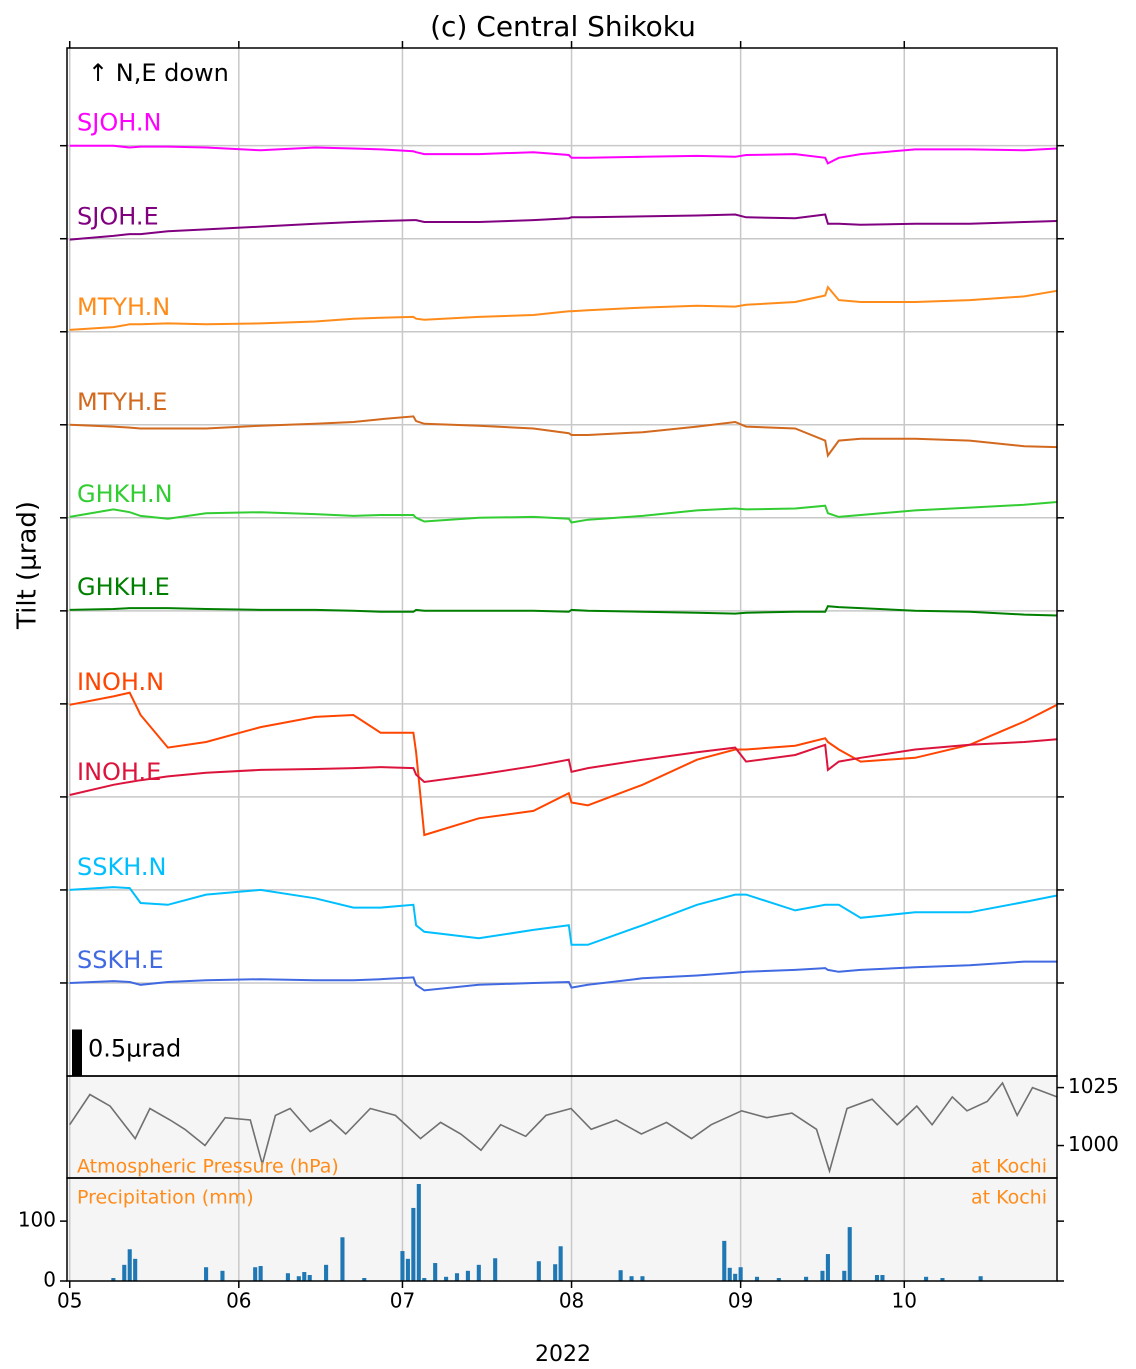  Describe the element at coordinates (563, 26) in the screenshot. I see `chart-title: (c) Central Shikoku` at that location.